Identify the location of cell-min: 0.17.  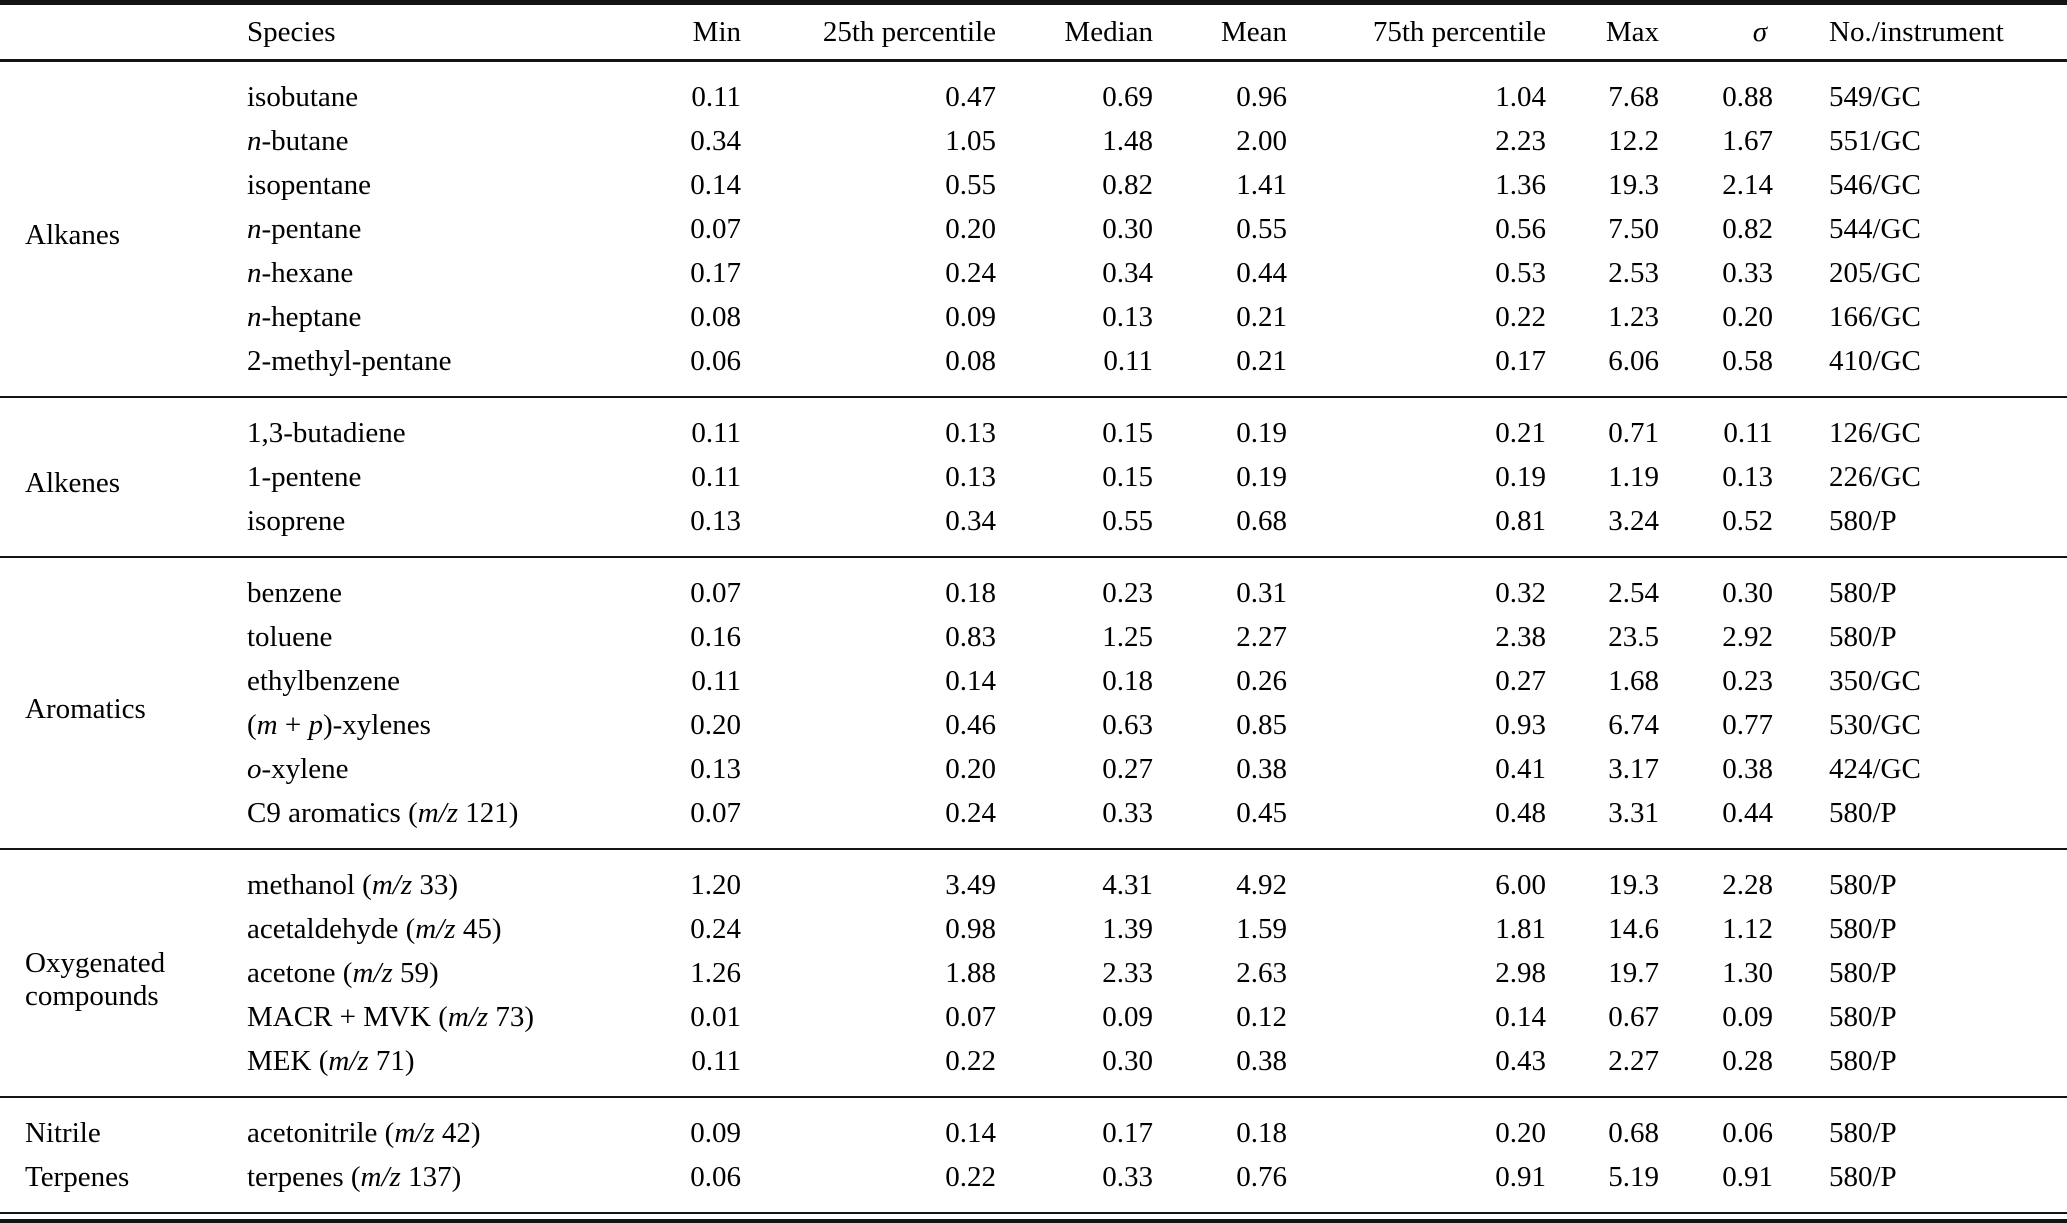
(715, 272).